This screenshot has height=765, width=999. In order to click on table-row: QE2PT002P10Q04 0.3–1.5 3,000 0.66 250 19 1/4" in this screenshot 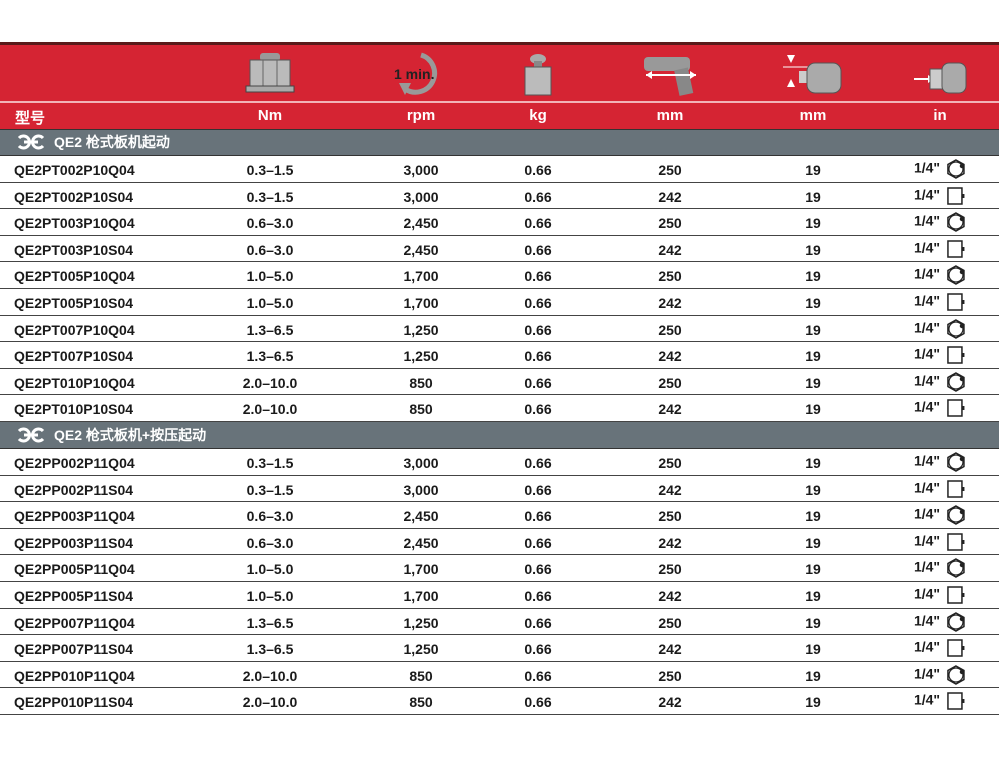, I will do `click(499, 169)`.